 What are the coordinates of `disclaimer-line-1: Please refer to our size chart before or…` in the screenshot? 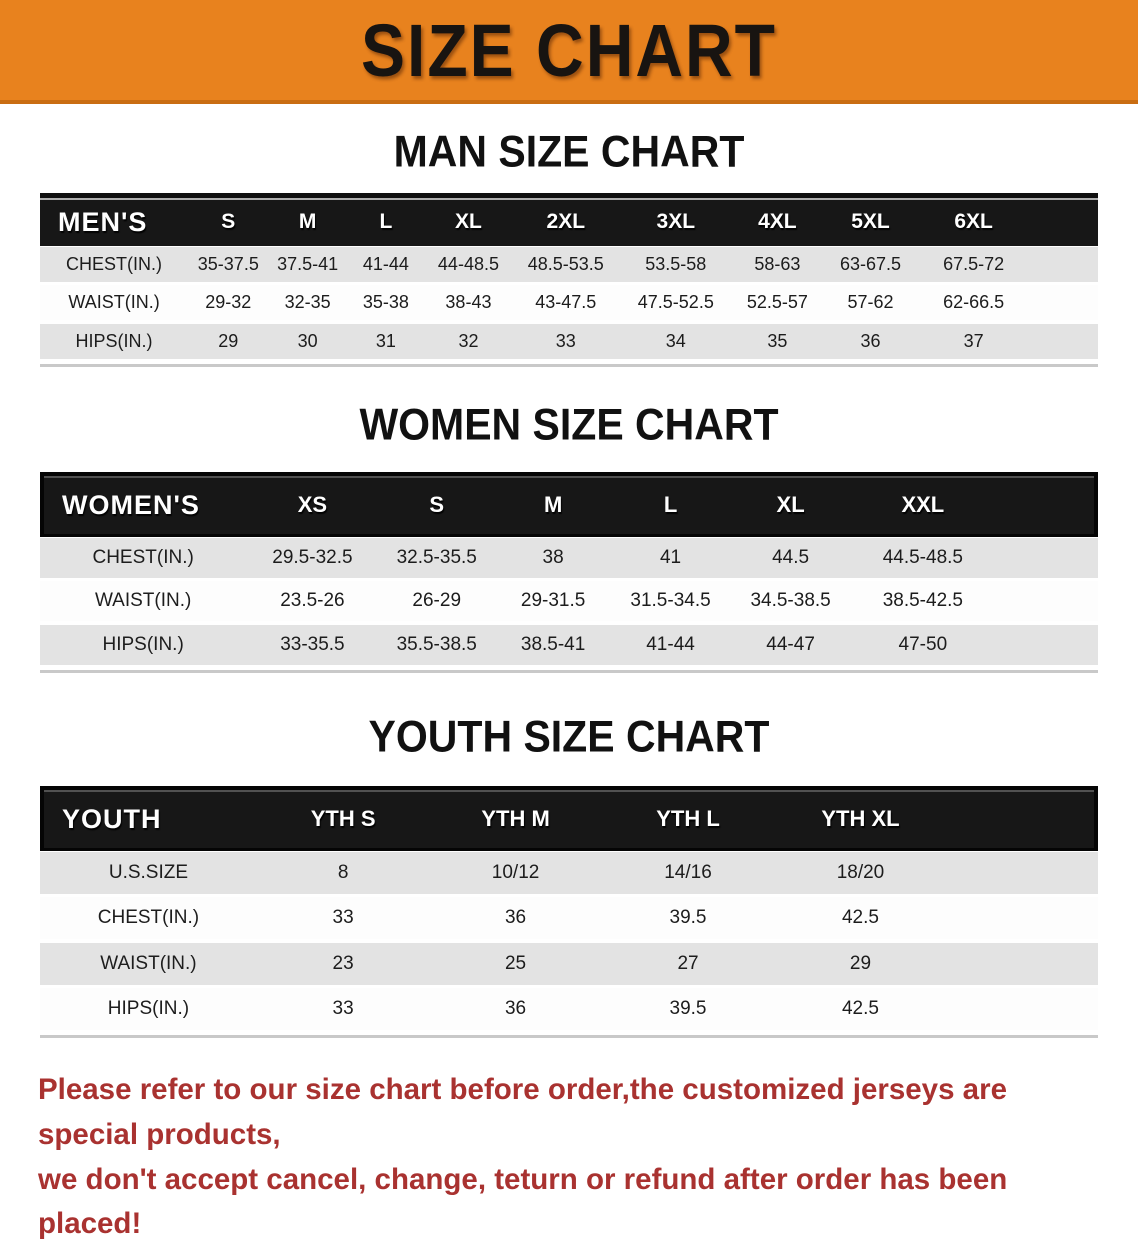 It's located at (522, 1112).